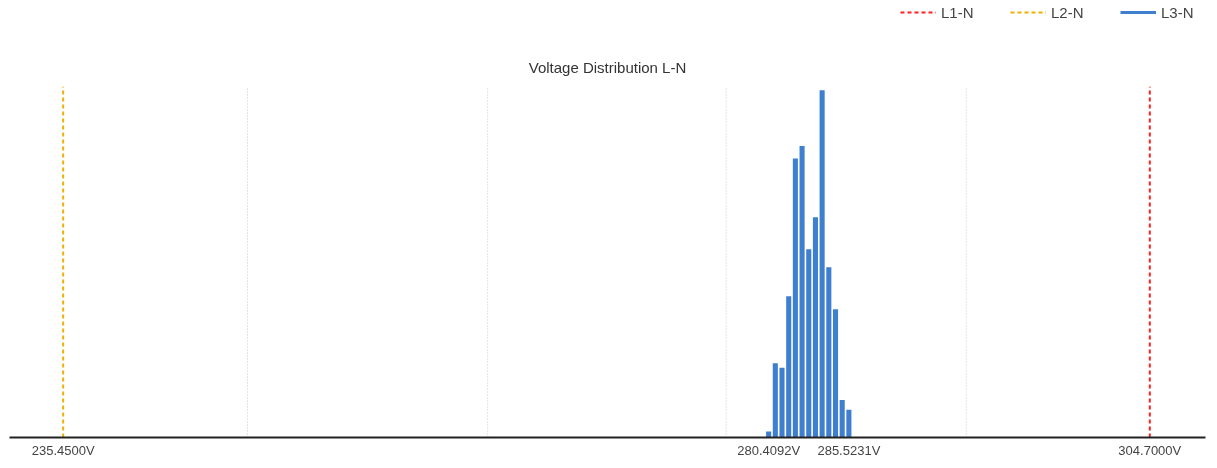  I want to click on legend-label: L2-N, so click(1068, 12).